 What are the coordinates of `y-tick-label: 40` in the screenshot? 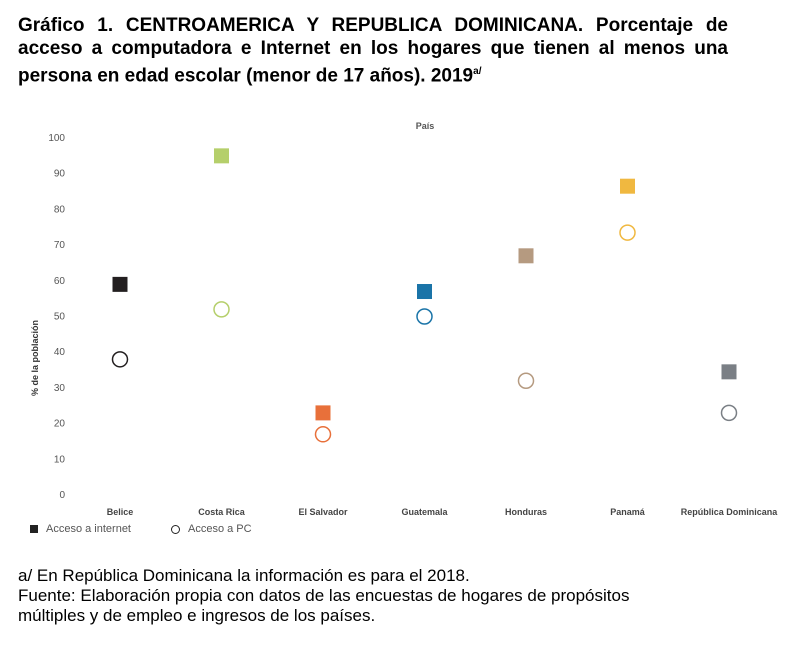 It's located at (60, 352).